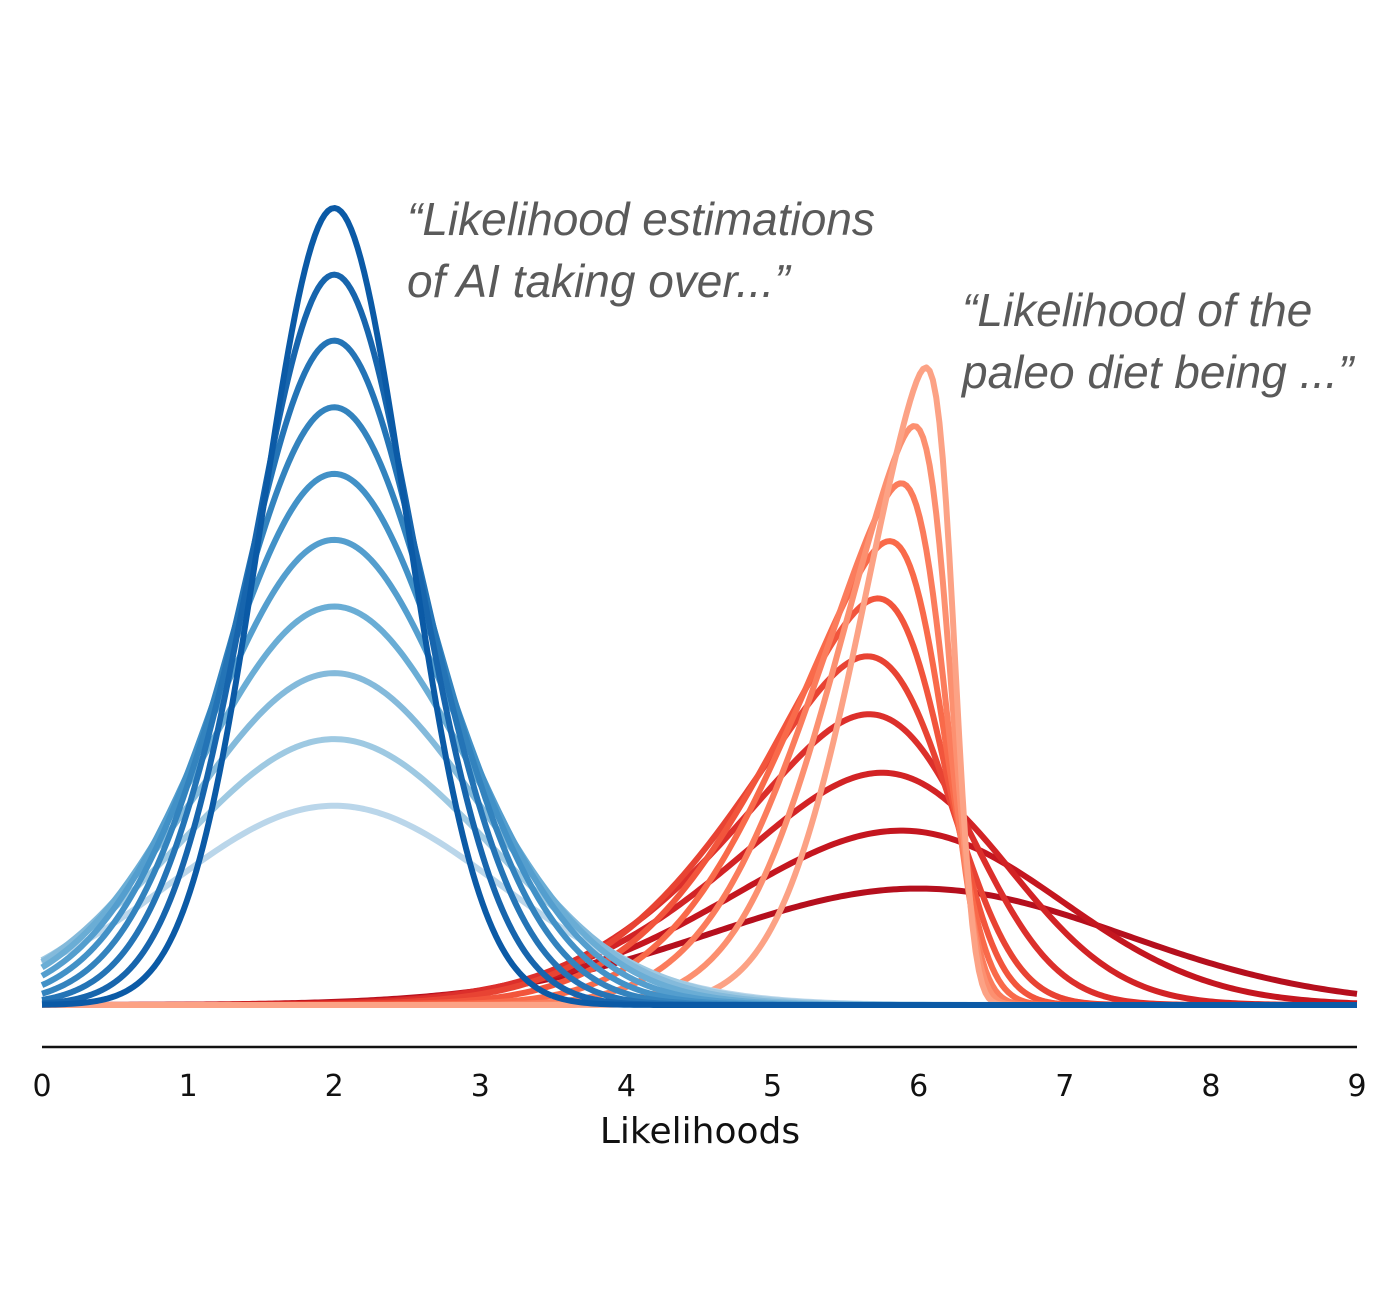 This screenshot has height=1306, width=1400. Describe the element at coordinates (918, 1086) in the screenshot. I see `x-tick-label-6: 6` at that location.